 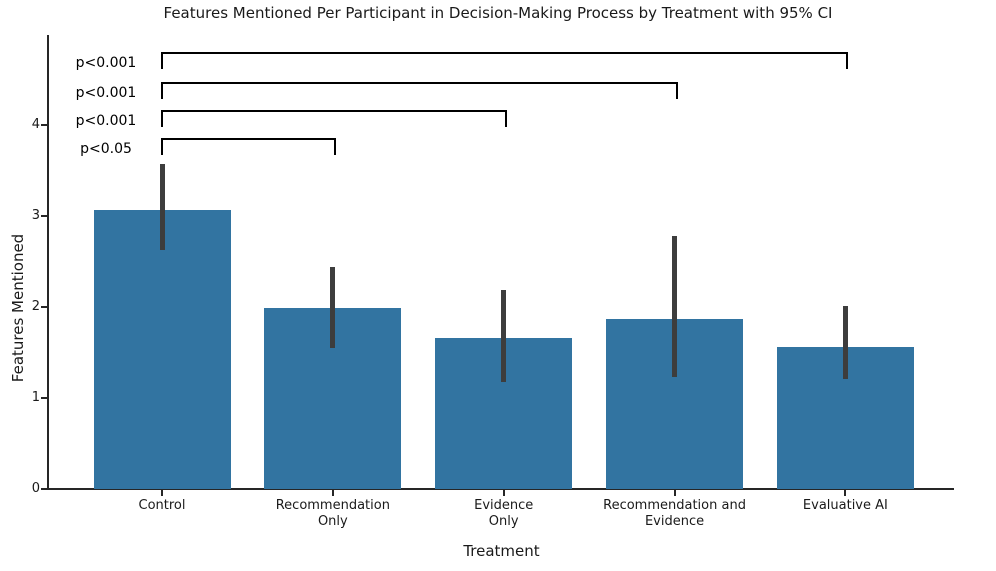 I want to click on x-tick-label: Recommendation and Evidence, so click(x=674, y=513).